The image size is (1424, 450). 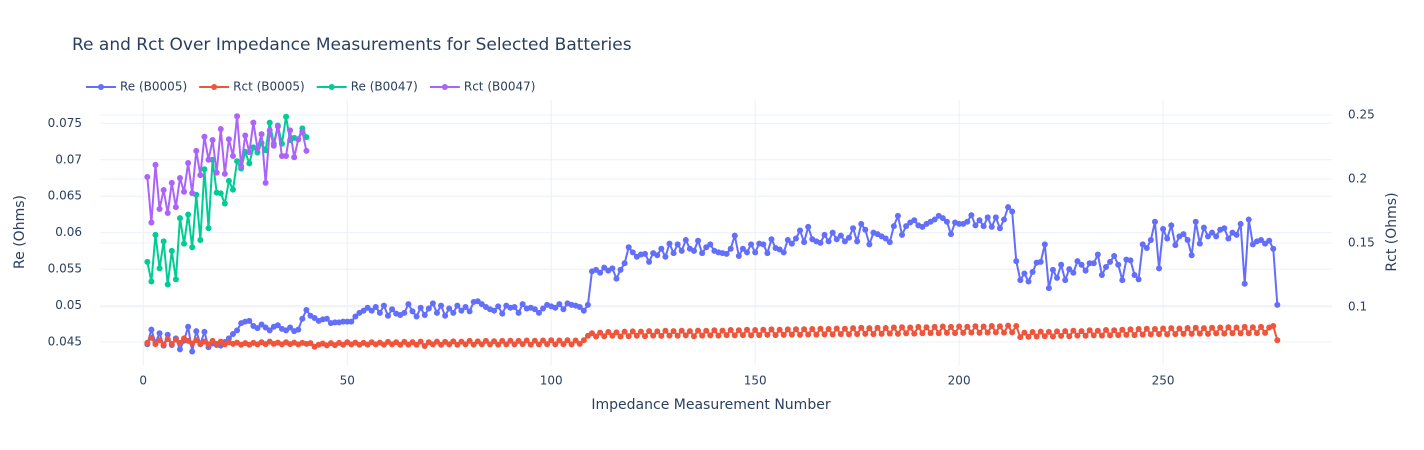 I want to click on y-tick-label: 0.055, so click(x=65, y=269).